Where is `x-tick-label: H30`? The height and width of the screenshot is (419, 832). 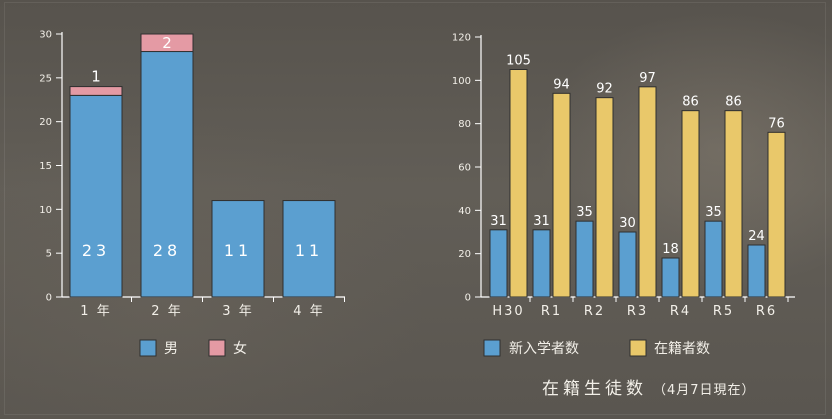
x-tick-label: H30 is located at coordinates (508, 311).